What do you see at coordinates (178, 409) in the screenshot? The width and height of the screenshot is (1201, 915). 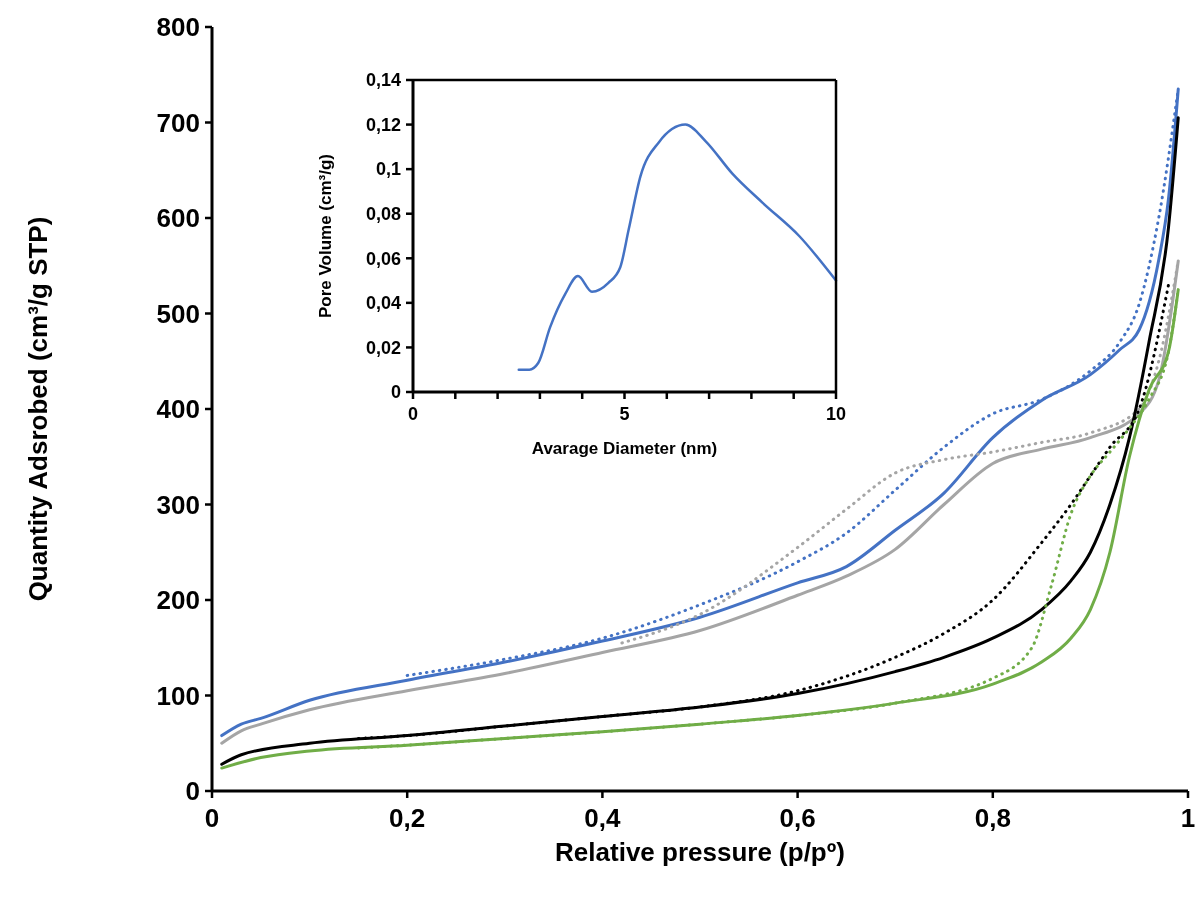 I see `y-tick-label: 400` at bounding box center [178, 409].